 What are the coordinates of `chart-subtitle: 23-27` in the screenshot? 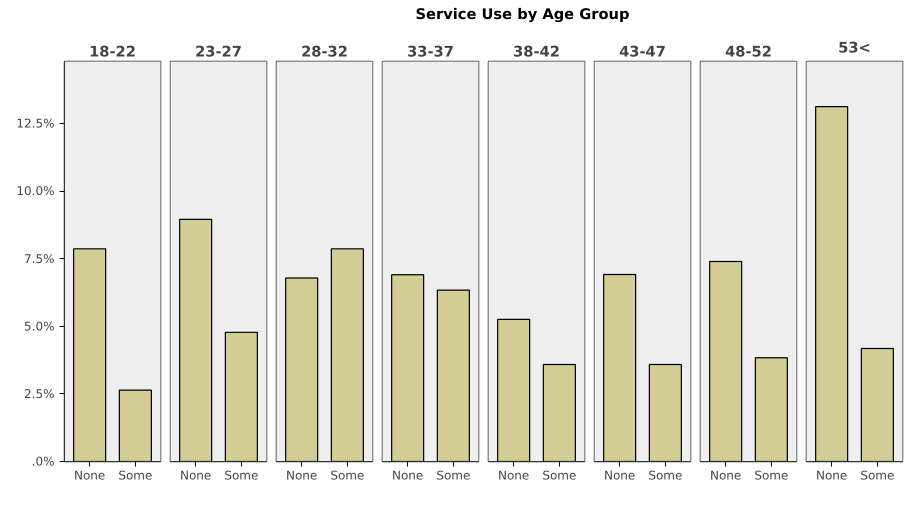 It's located at (218, 52).